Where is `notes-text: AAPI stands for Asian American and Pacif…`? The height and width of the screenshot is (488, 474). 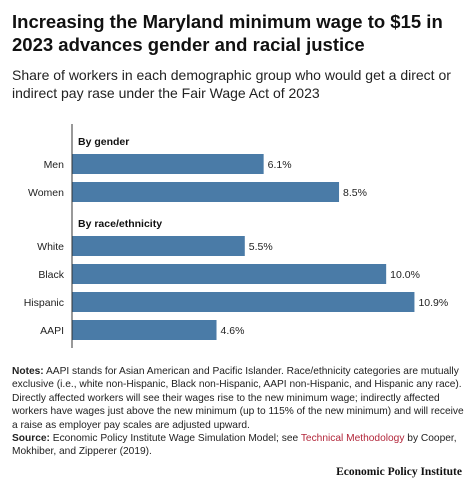
notes-text: AAPI stands for Asian American and Pacif… is located at coordinates (238, 398).